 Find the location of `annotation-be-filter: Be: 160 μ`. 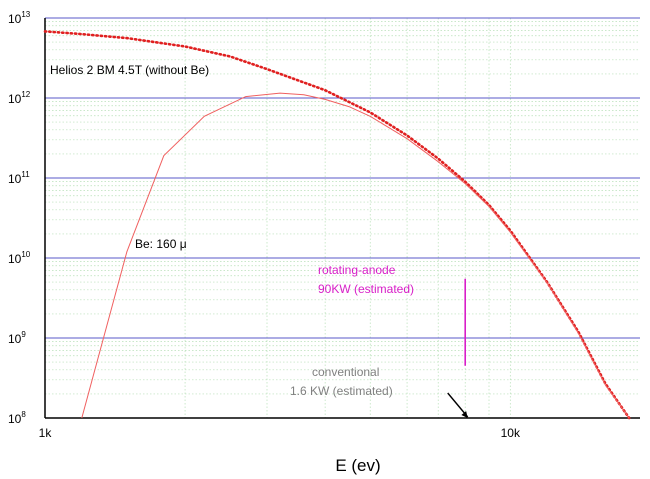

annotation-be-filter: Be: 160 μ is located at coordinates (161, 244).